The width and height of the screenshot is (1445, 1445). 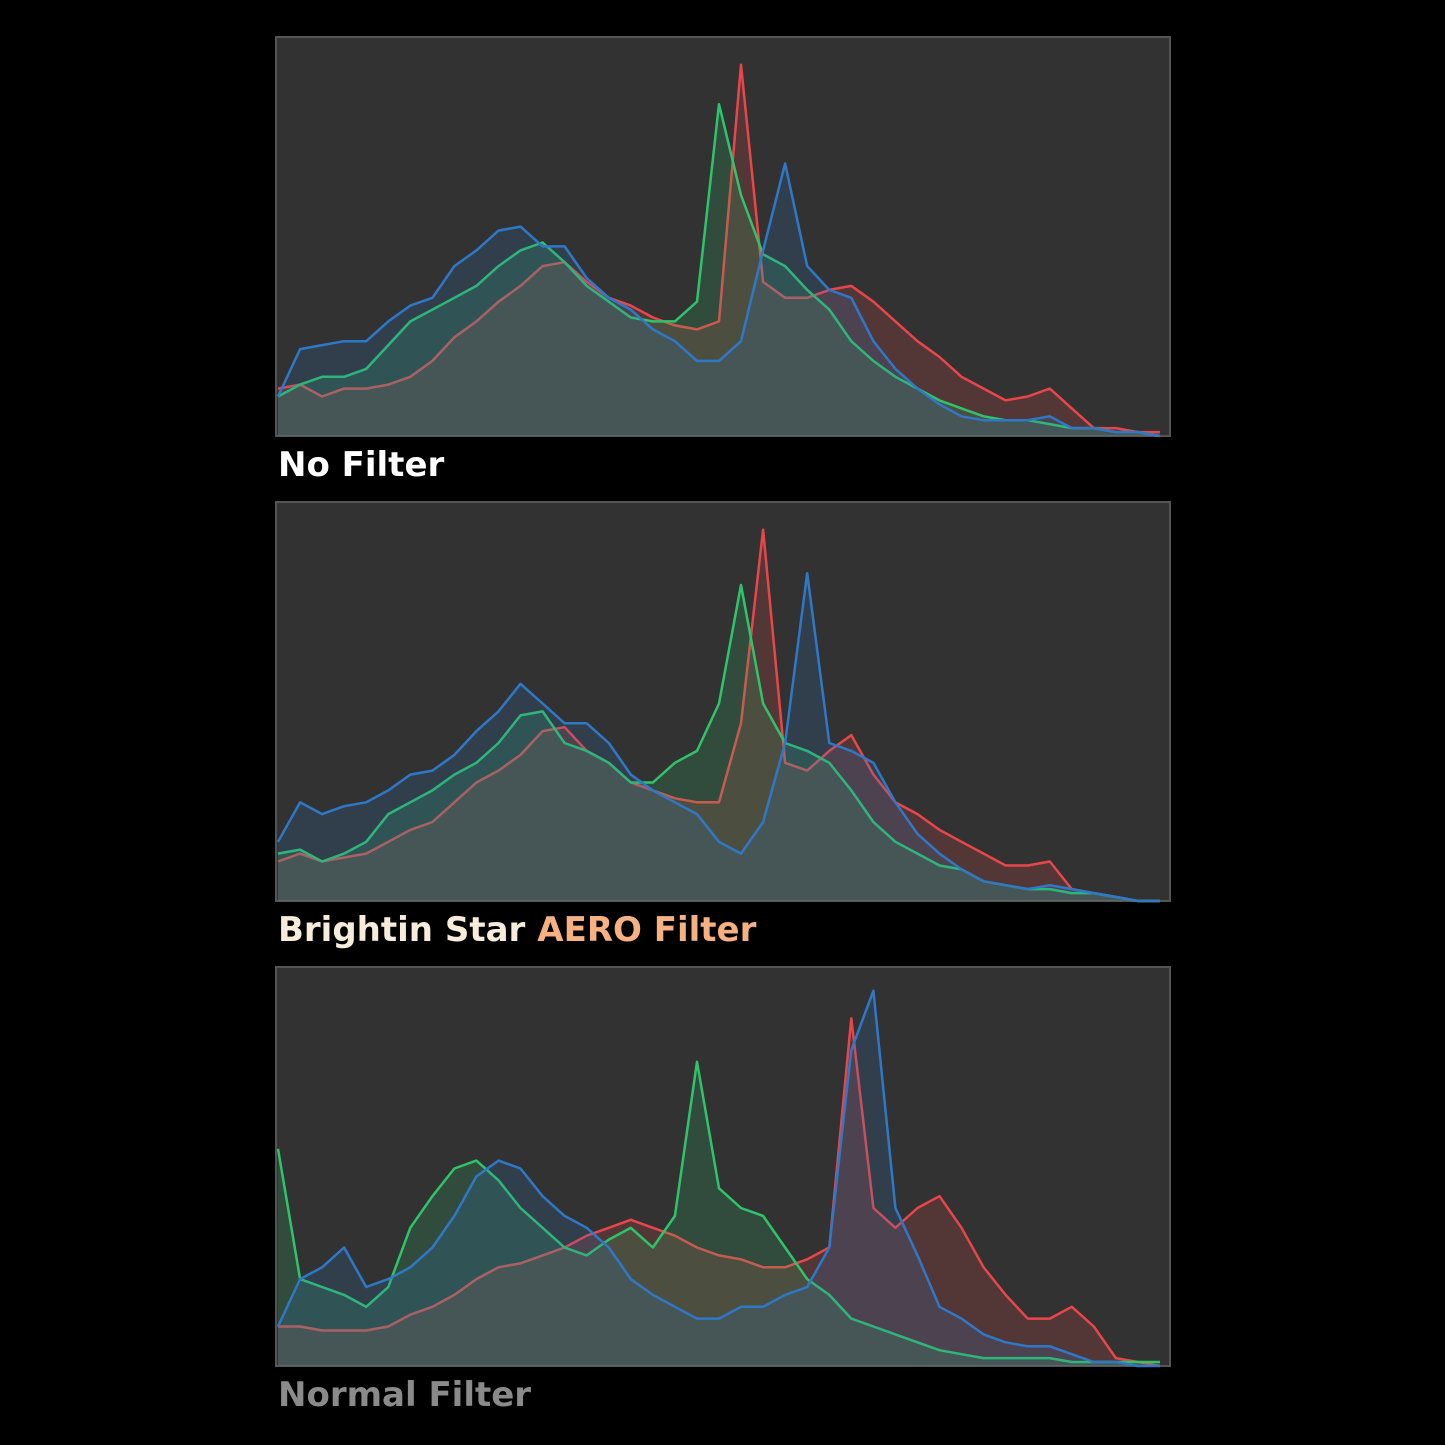 I want to click on title-part: Normal Filter, so click(x=404, y=1395).